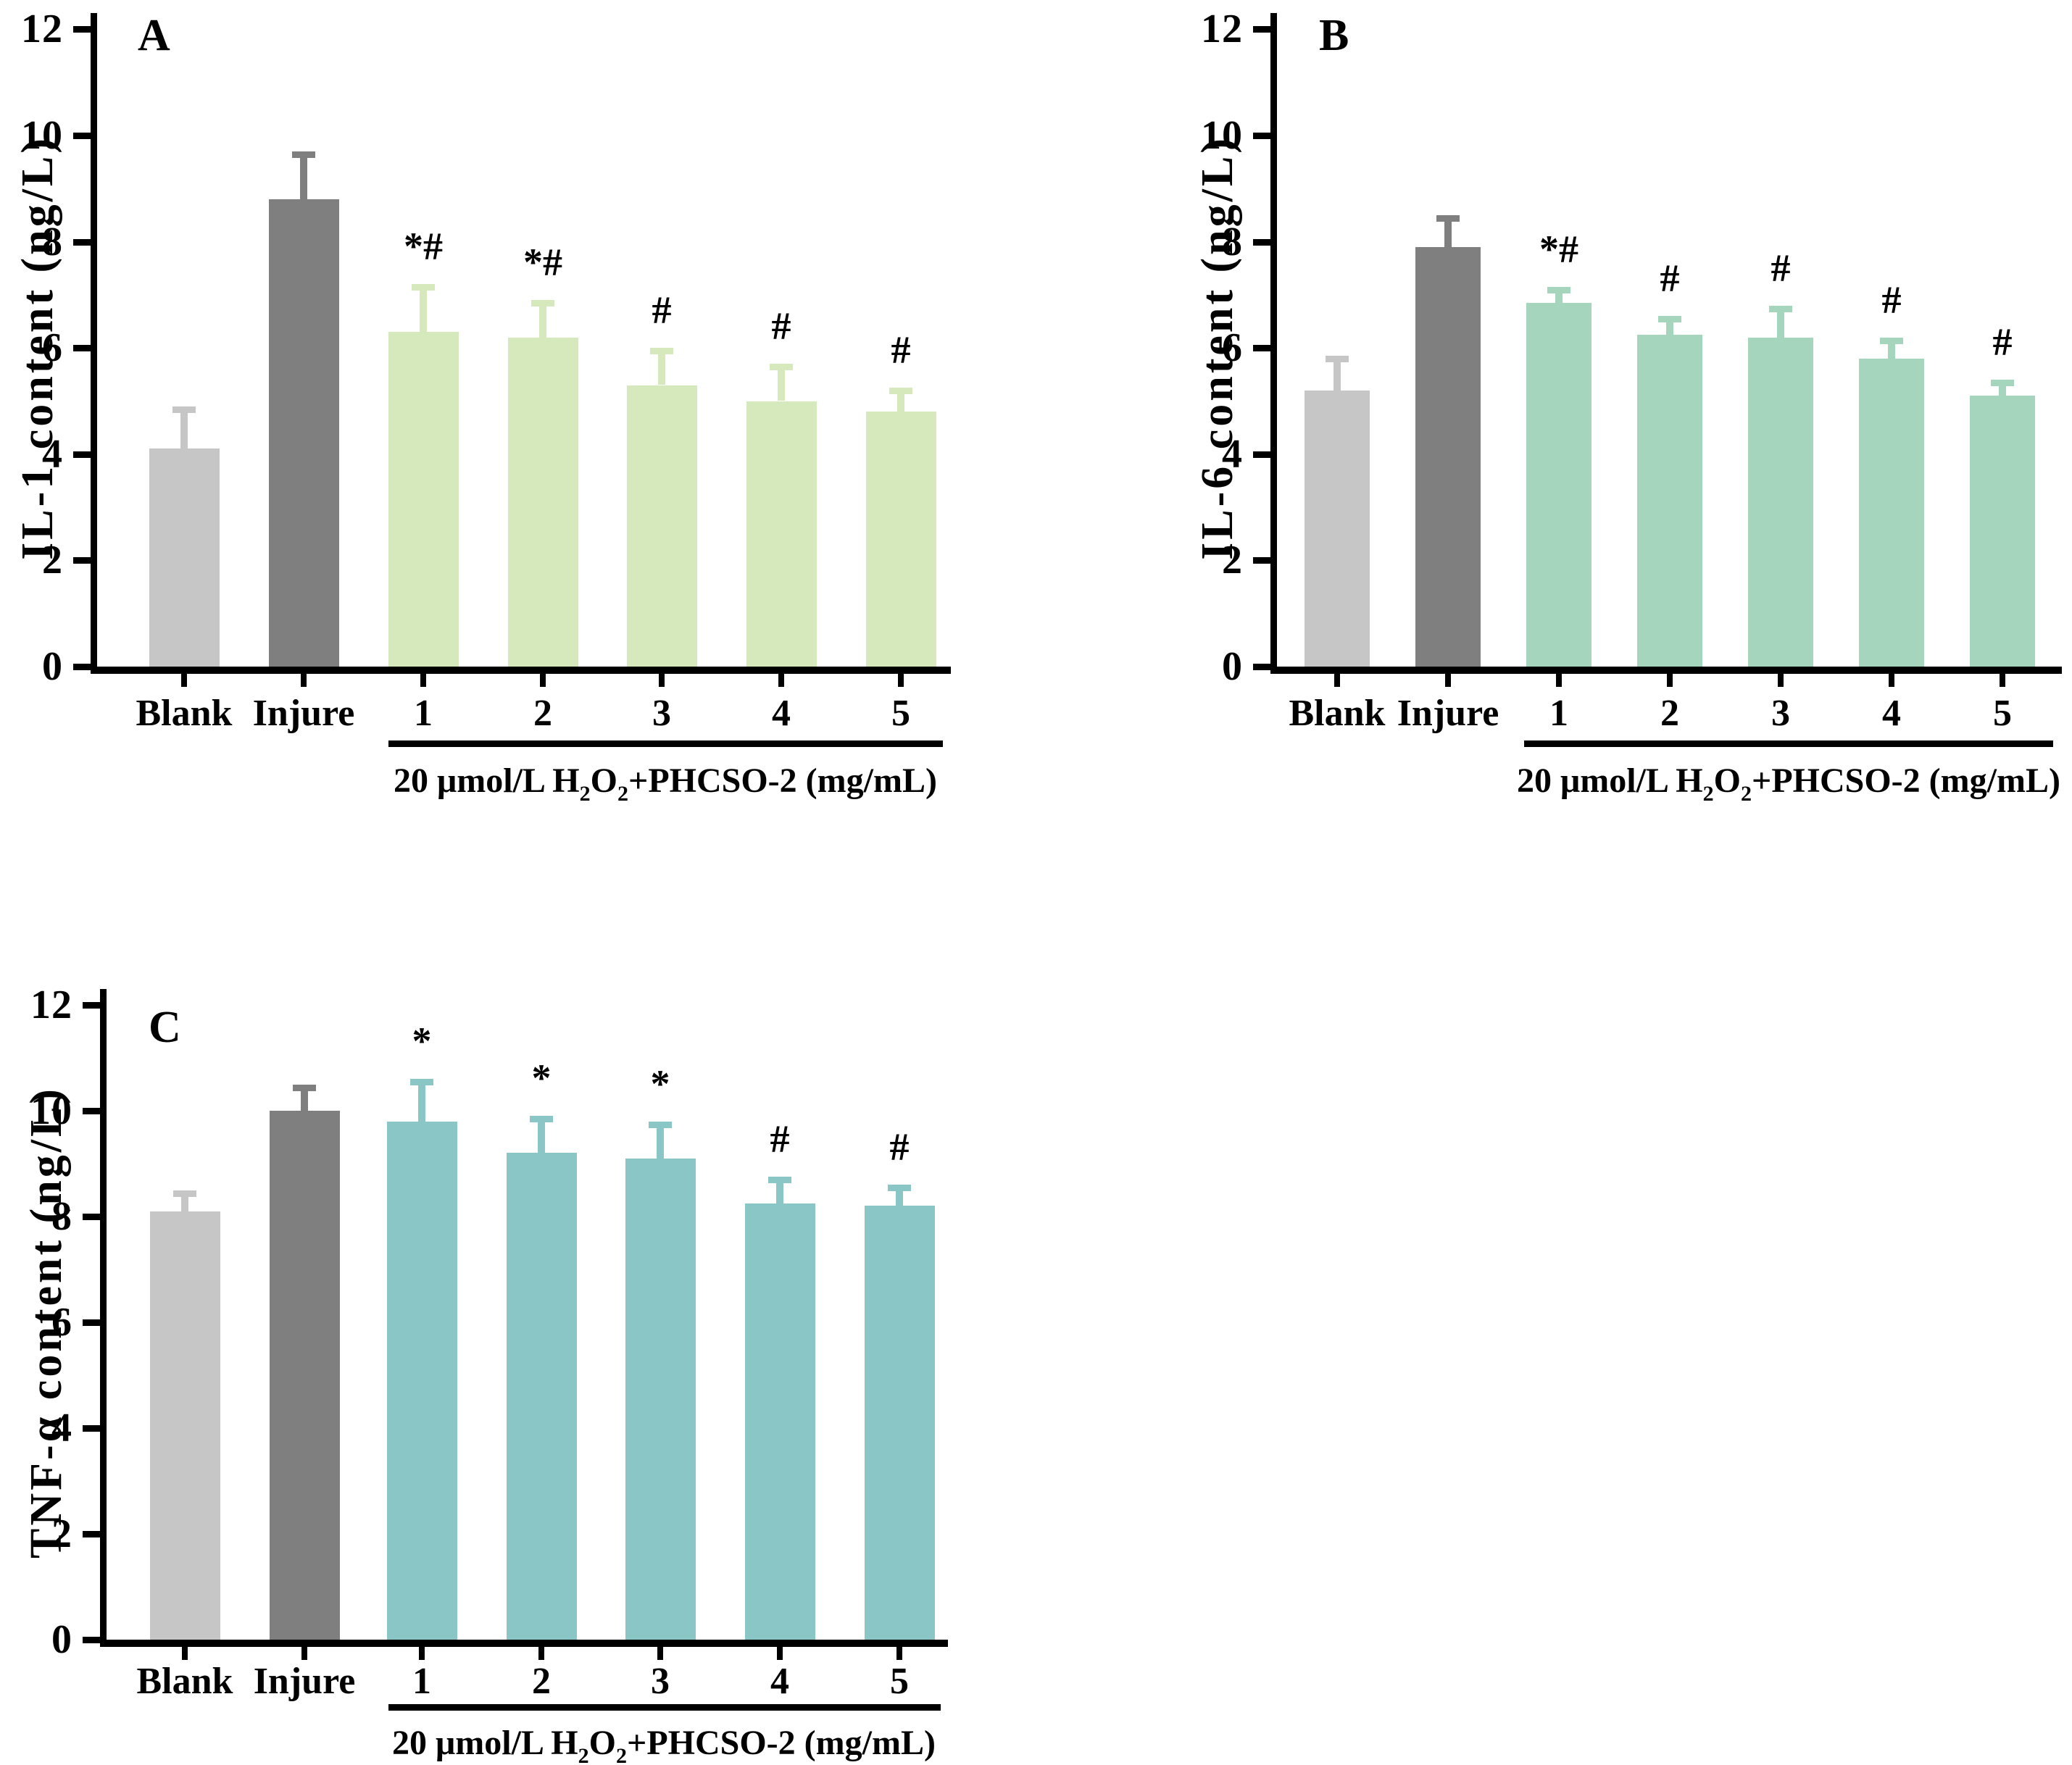 Image resolution: width=2072 pixels, height=1765 pixels. I want to click on treatment-group-underline, so click(665, 743).